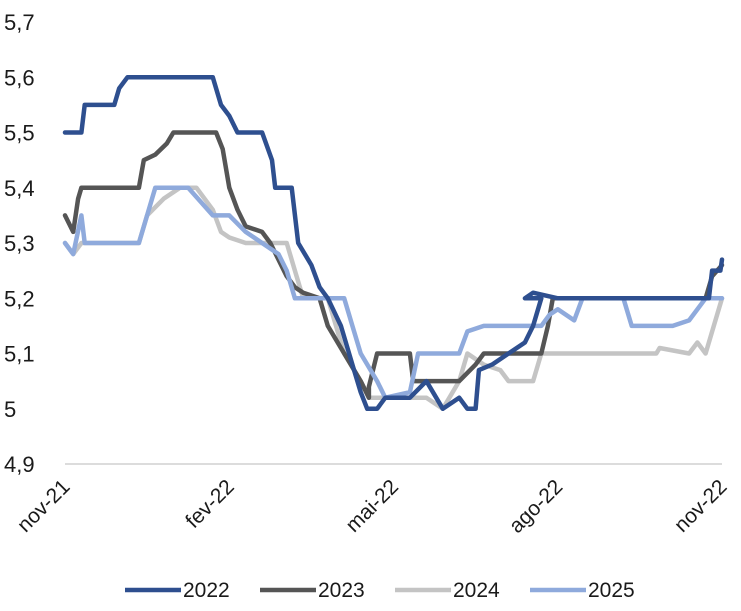 This screenshot has height=611, width=741. What do you see at coordinates (19, 298) in the screenshot?
I see `y-tick-label: 5,2` at bounding box center [19, 298].